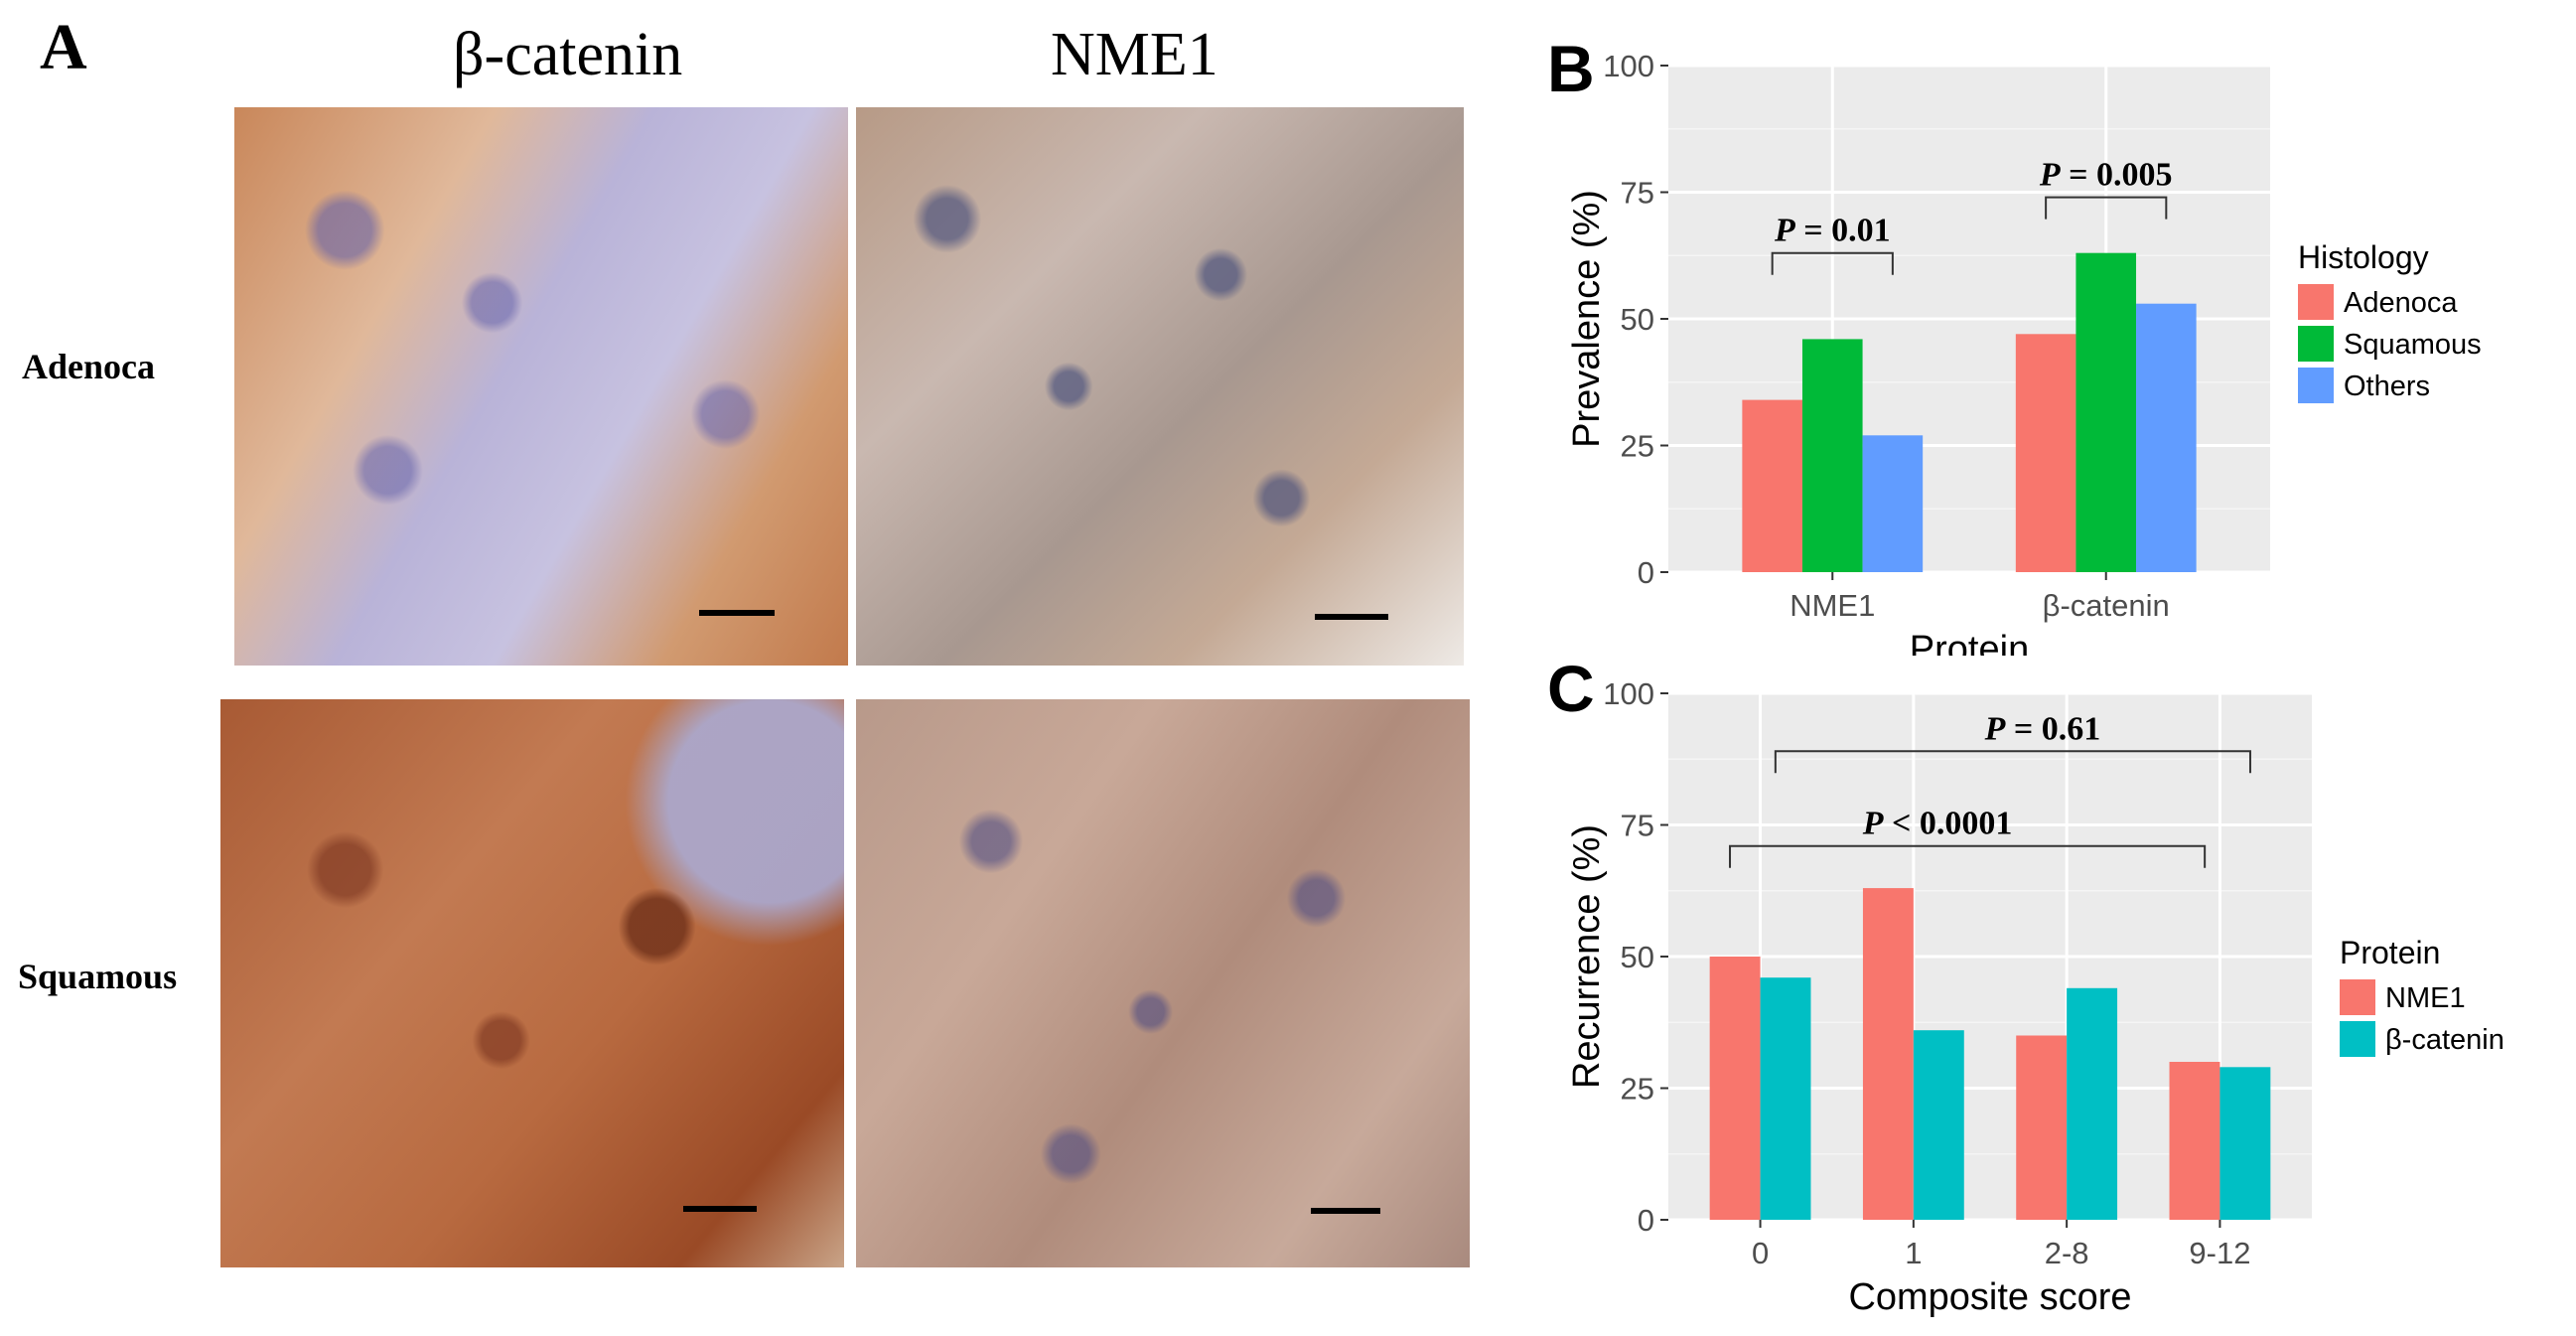  I want to click on micrograph-squamous-nme1, so click(1163, 983).